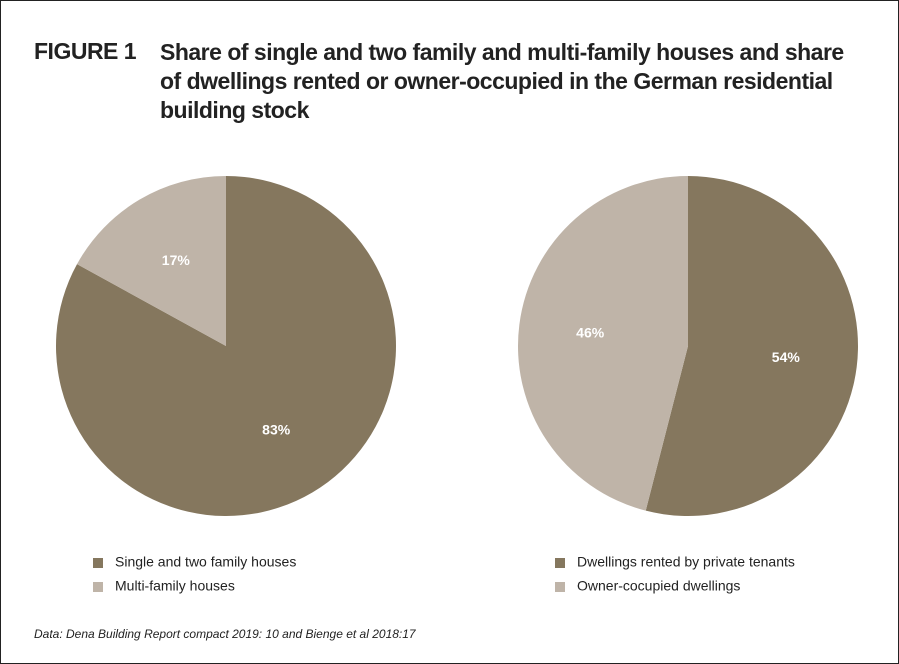  I want to click on slice-label: 83%, so click(276, 430).